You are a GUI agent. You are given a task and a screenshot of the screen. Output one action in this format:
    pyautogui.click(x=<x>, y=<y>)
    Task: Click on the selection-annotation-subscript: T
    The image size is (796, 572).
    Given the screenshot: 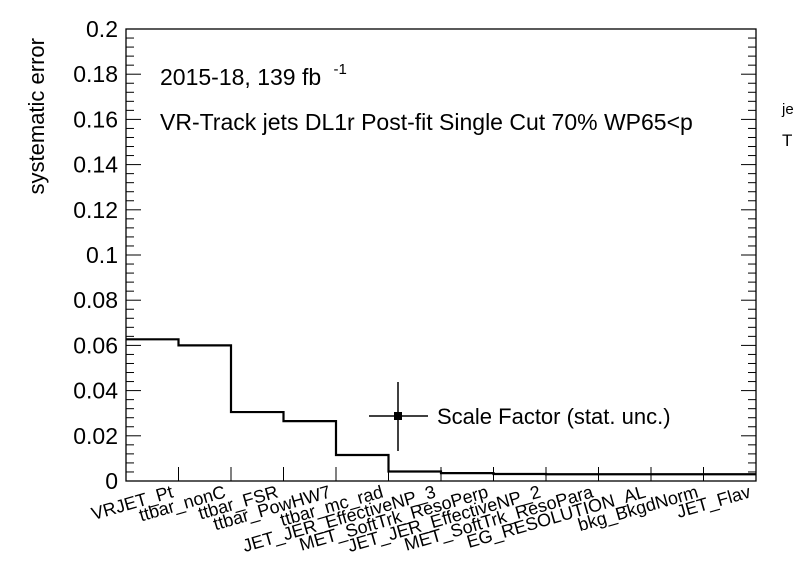 What is the action you would take?
    pyautogui.click(x=787, y=140)
    